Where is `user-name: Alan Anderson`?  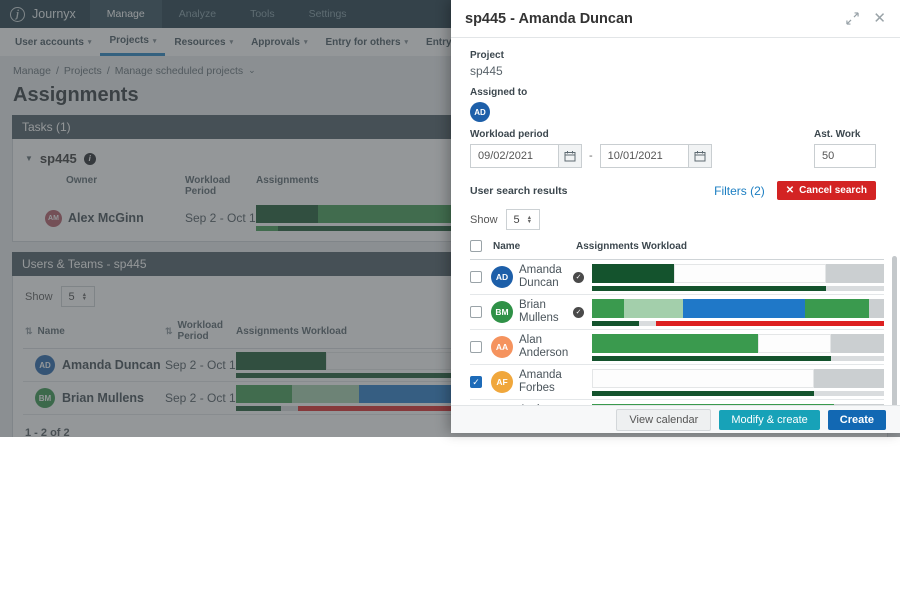 user-name: Alan Anderson is located at coordinates (544, 346).